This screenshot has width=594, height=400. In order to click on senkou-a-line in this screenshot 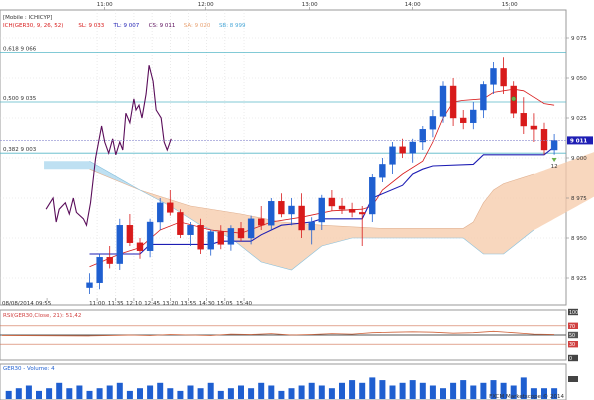, I will do `click(311, 198)`.